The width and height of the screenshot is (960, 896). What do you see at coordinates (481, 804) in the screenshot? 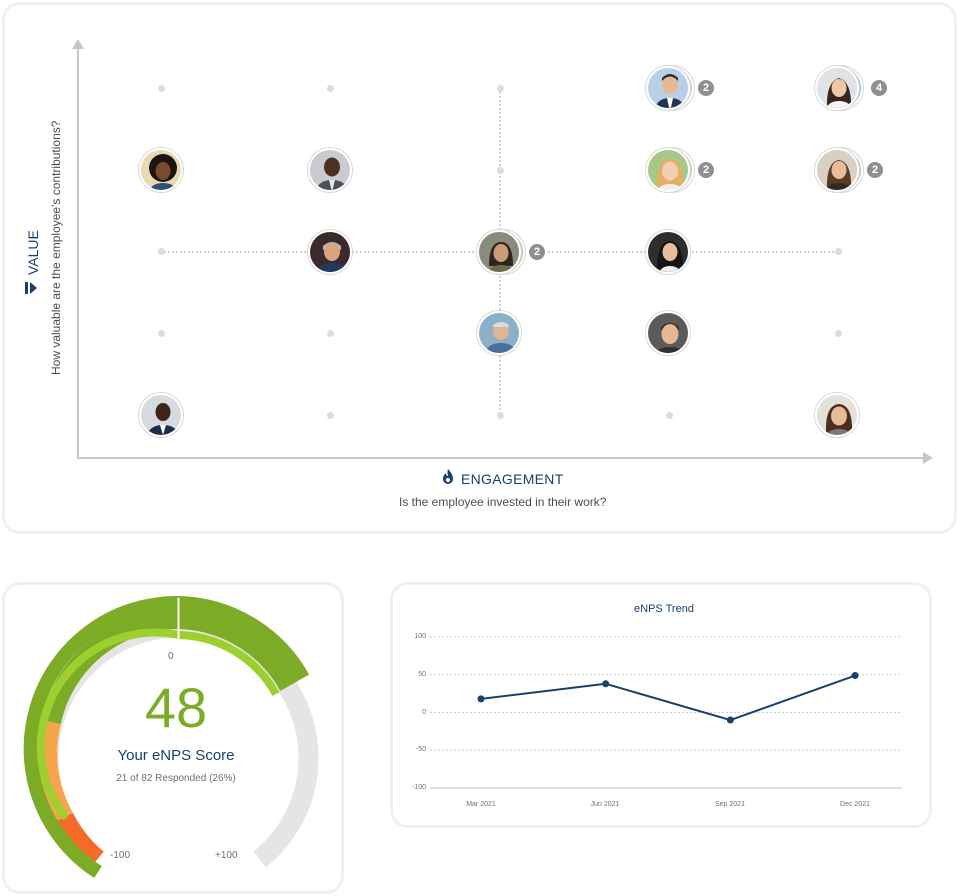
I see `x-tick-label: Mar 2021` at bounding box center [481, 804].